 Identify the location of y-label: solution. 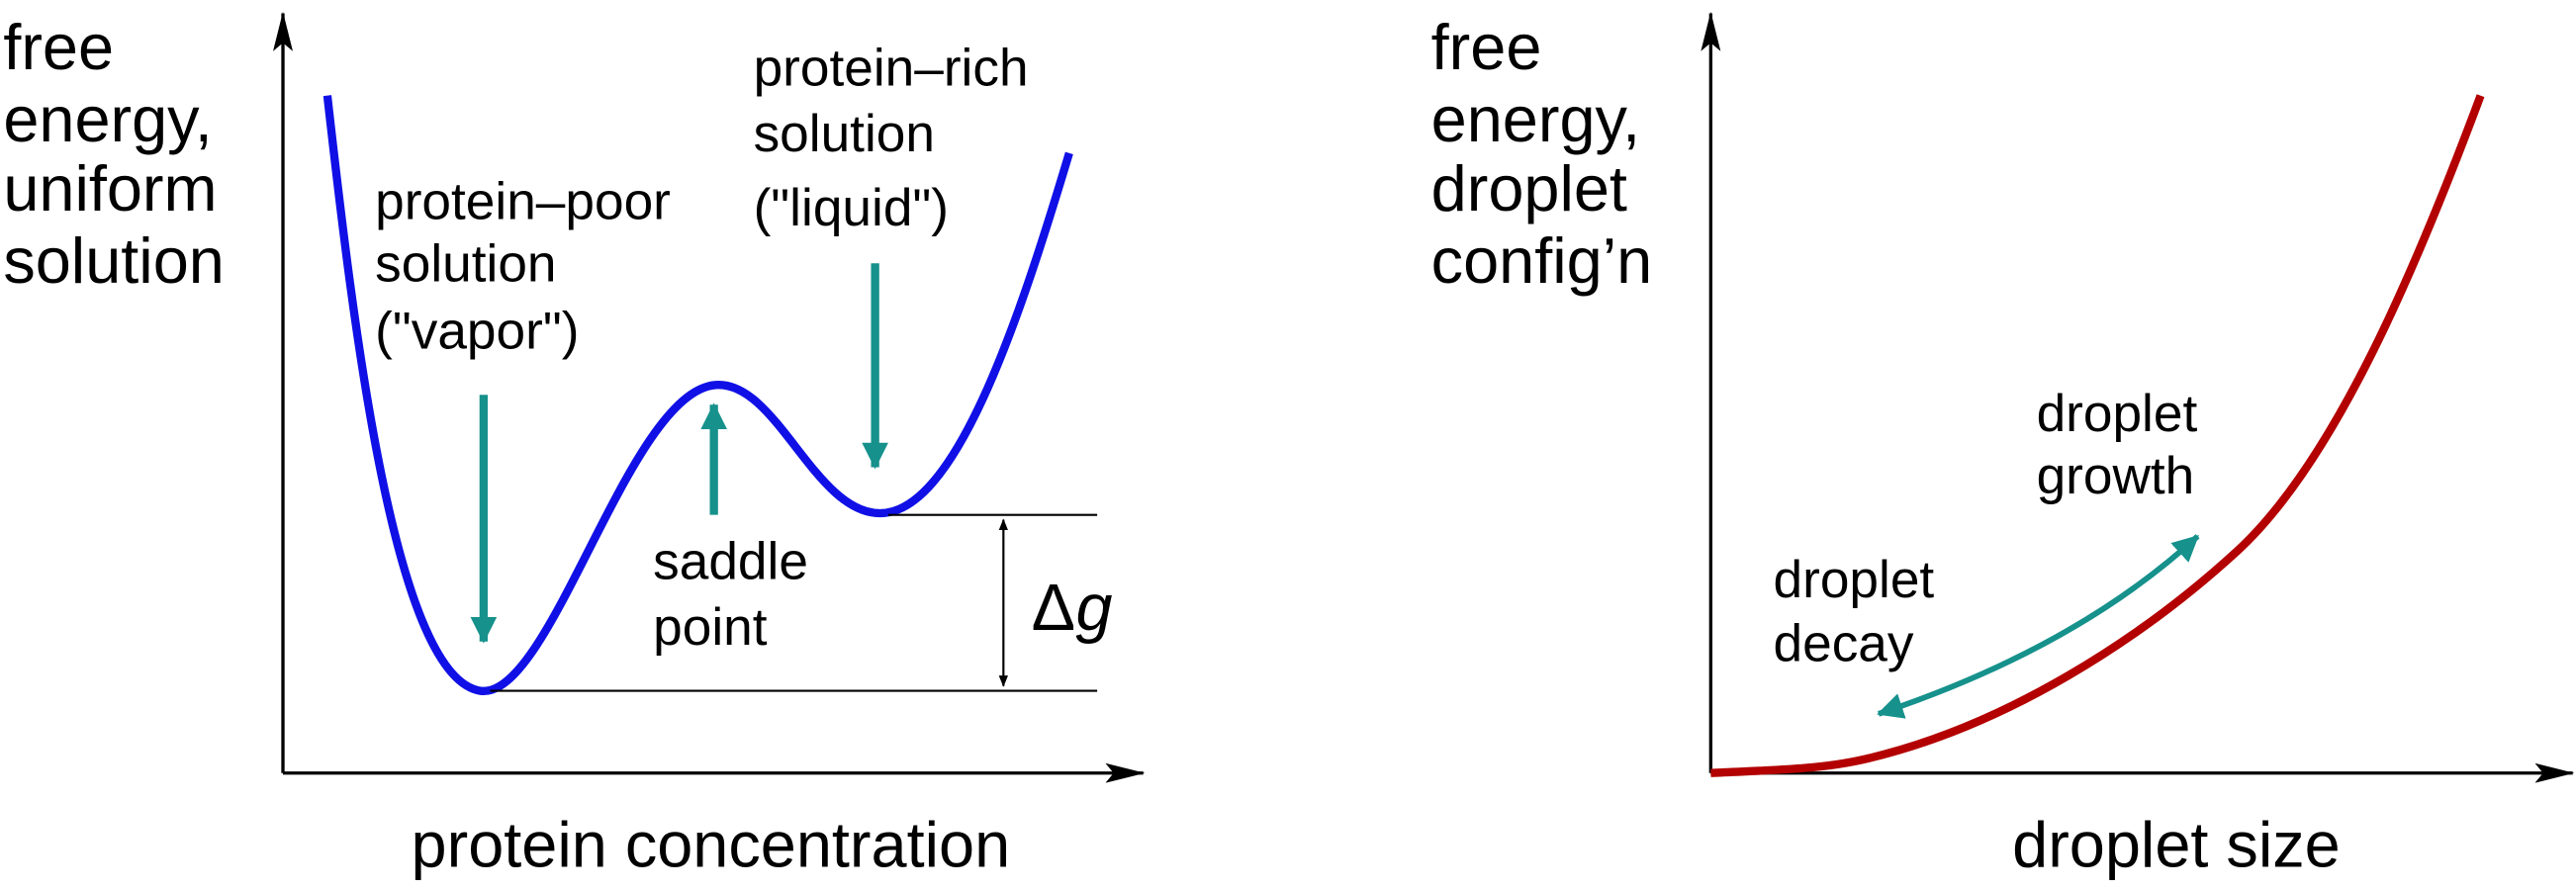
(114, 261).